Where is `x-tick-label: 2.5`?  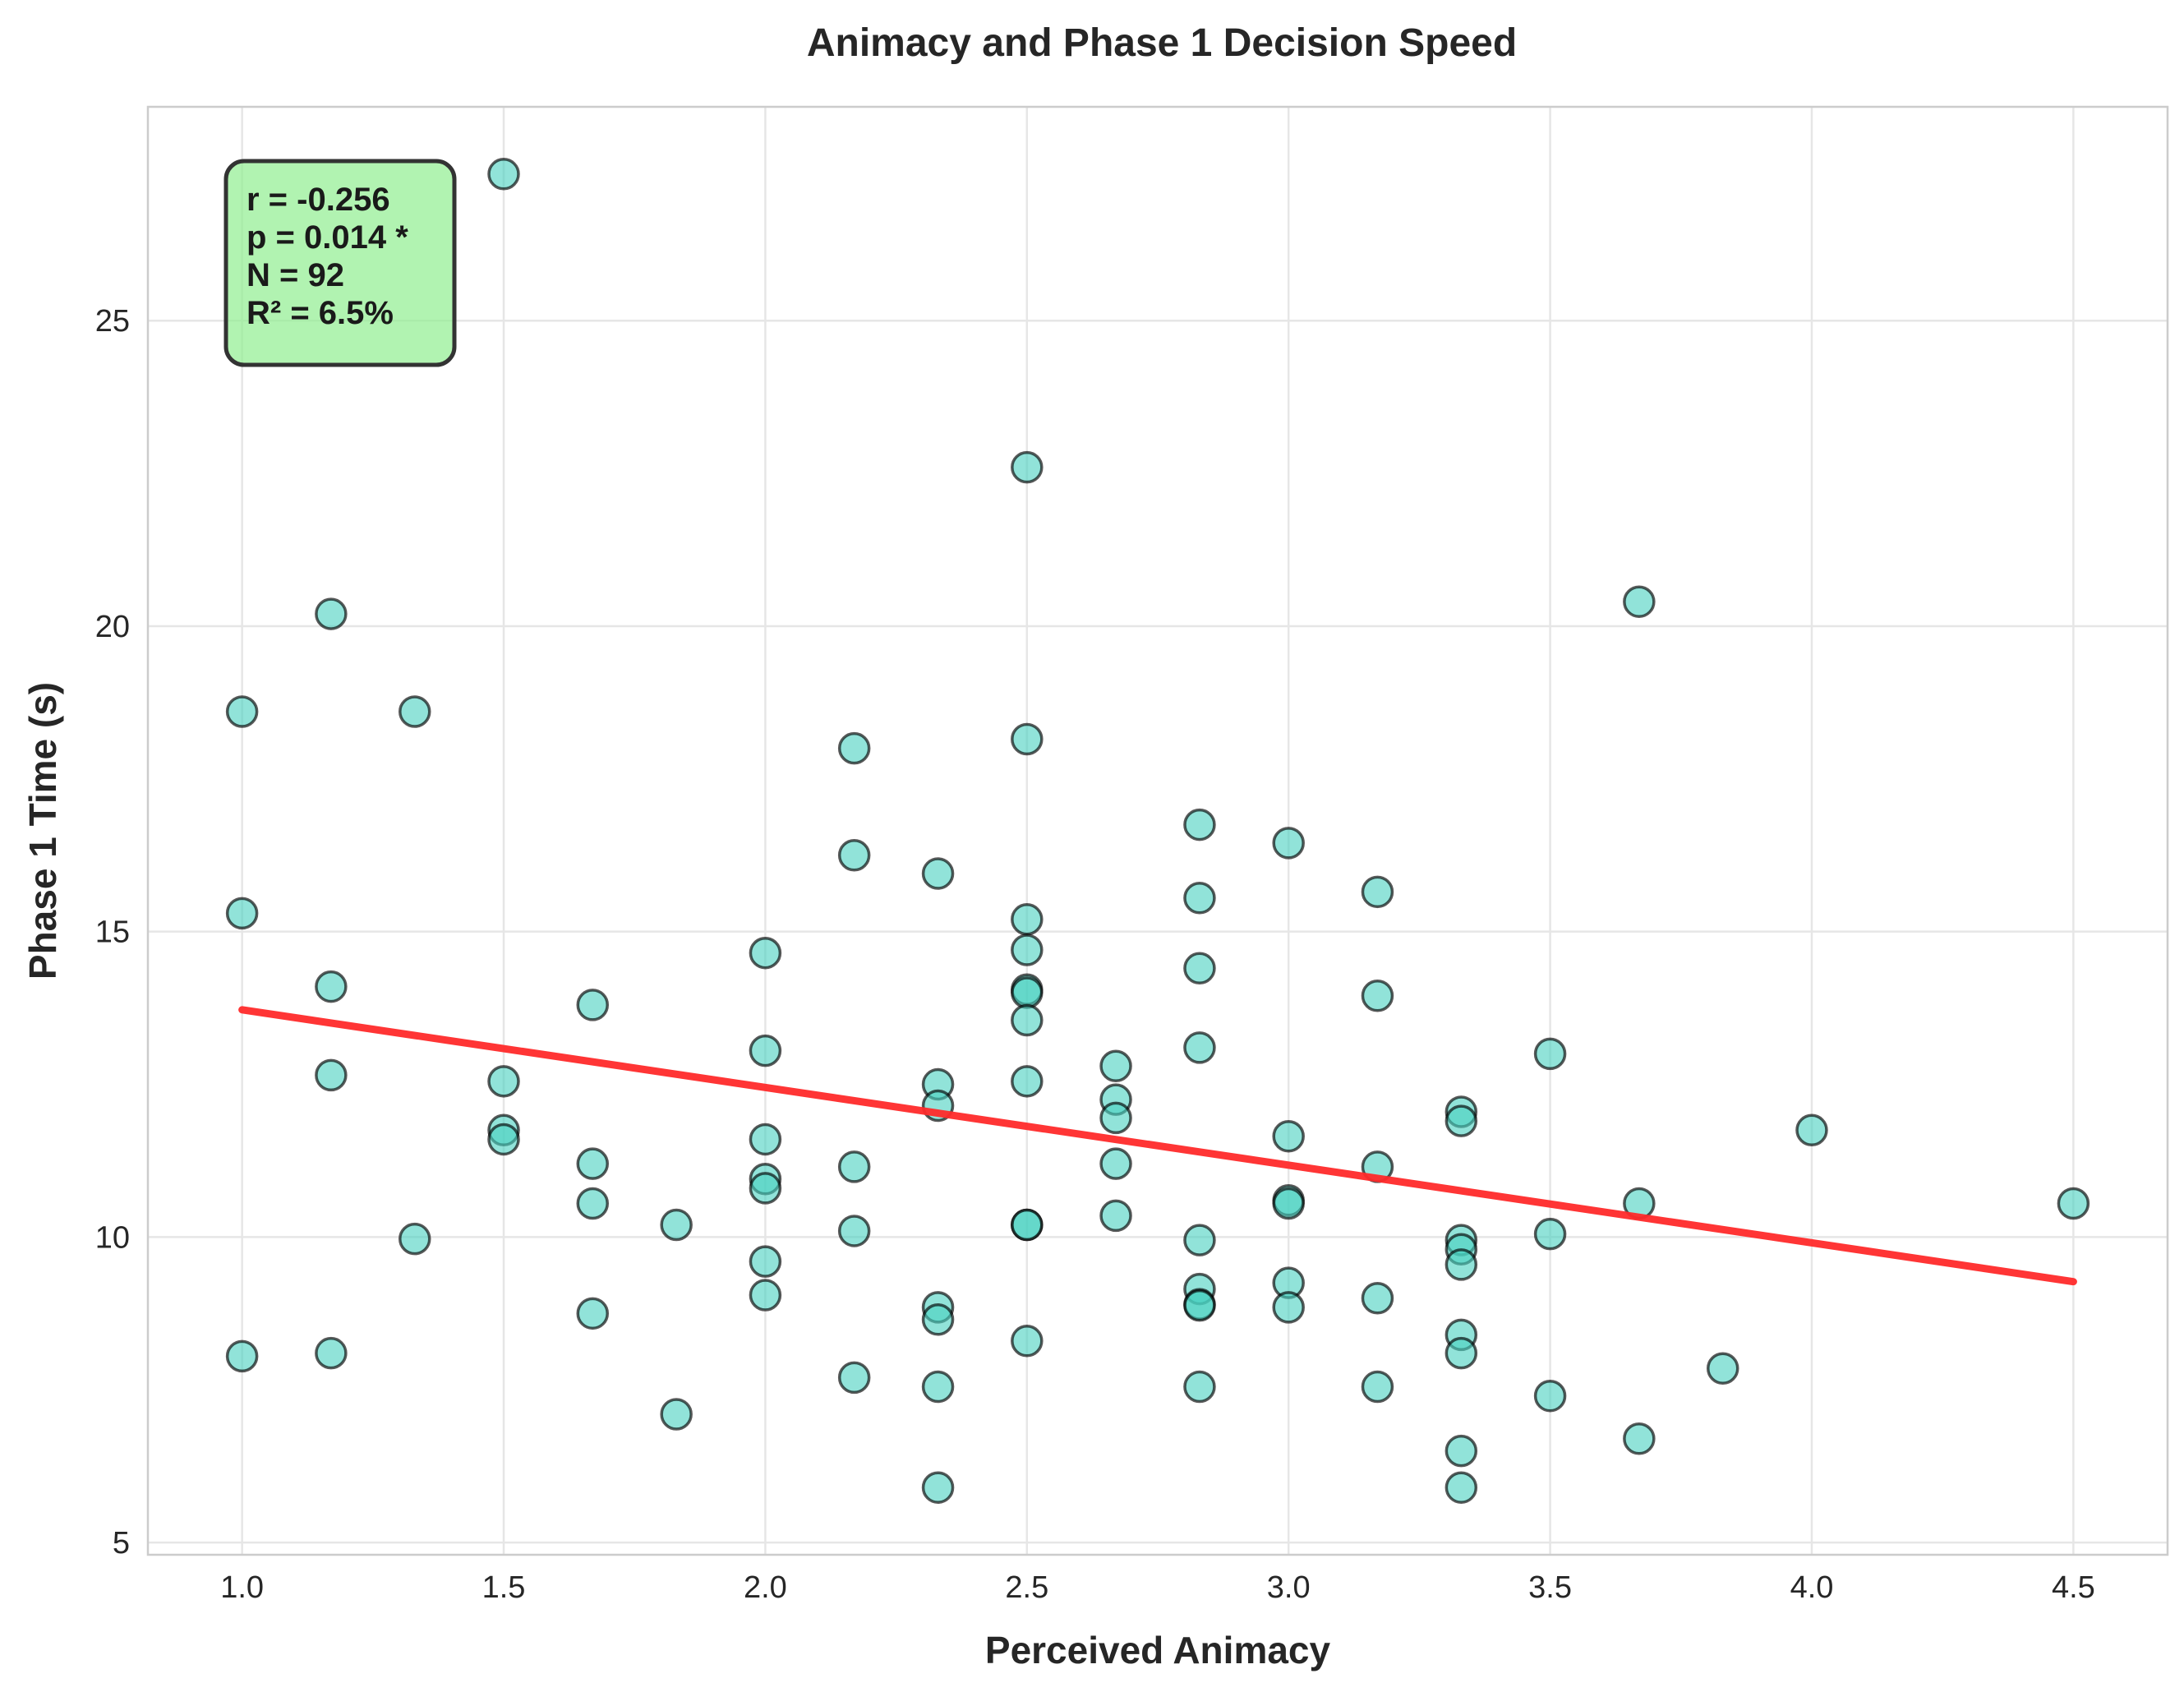 x-tick-label: 2.5 is located at coordinates (1026, 1587).